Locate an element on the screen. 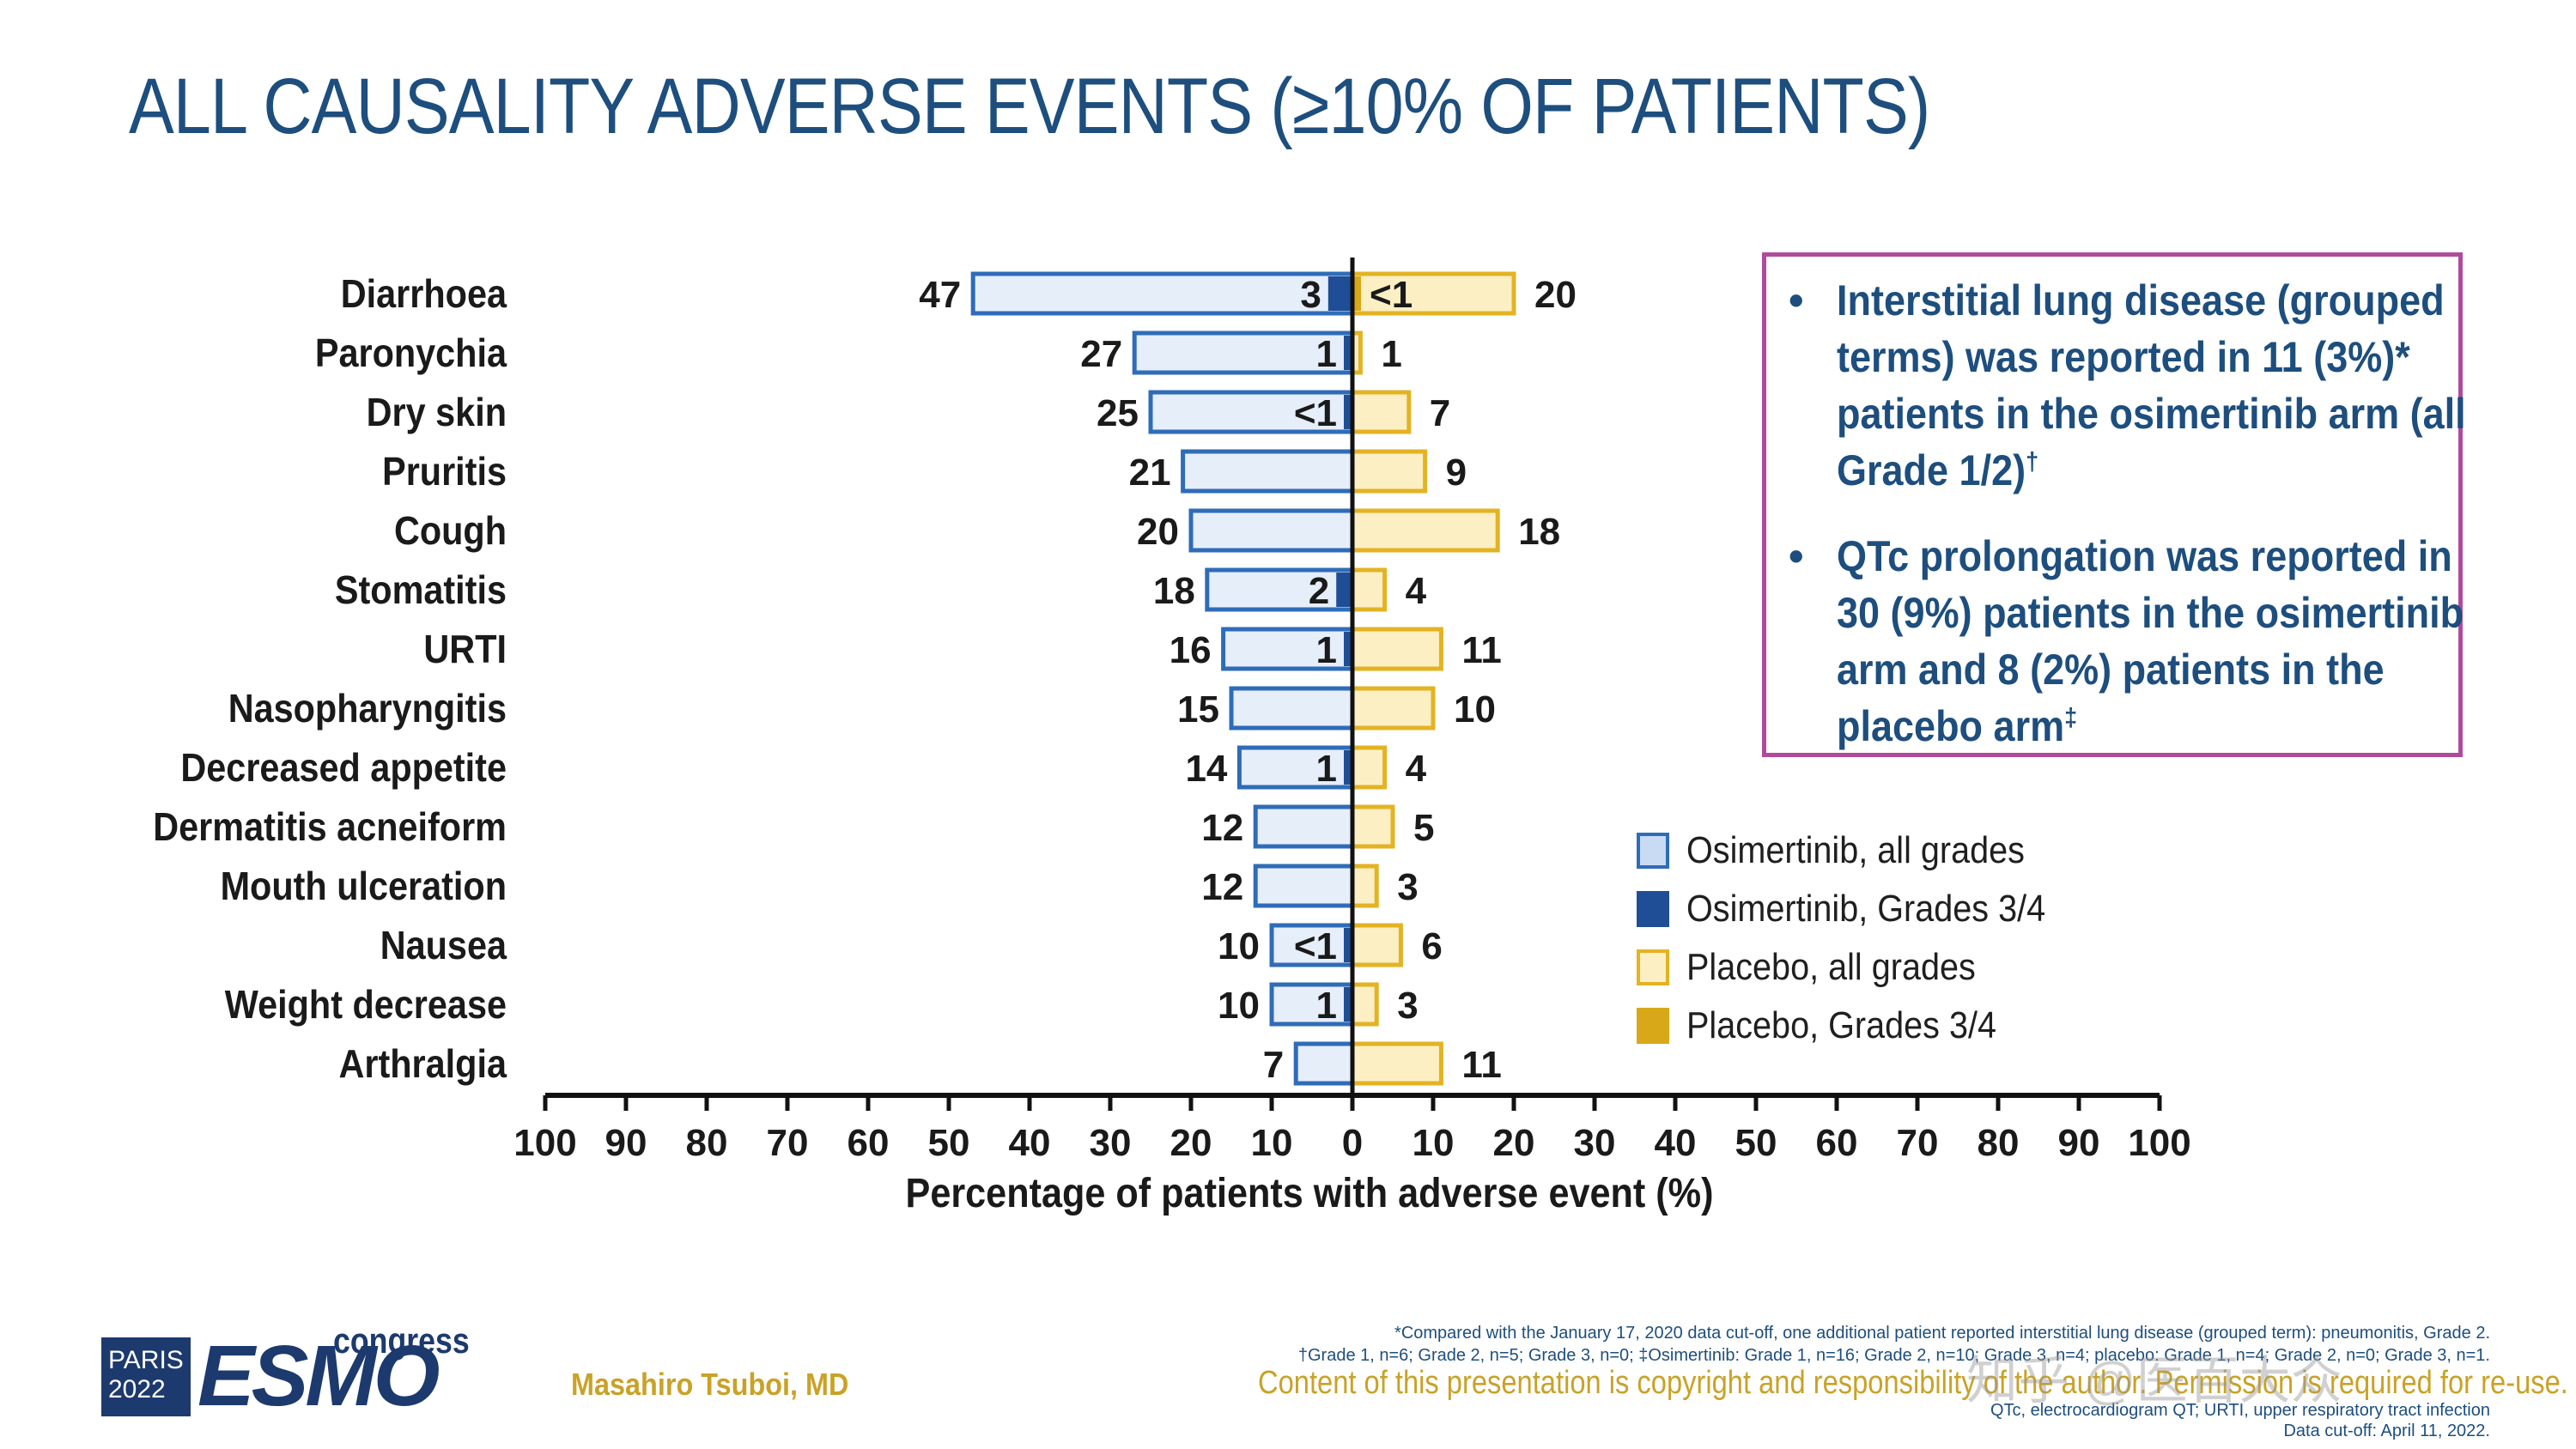 Image resolution: width=2576 pixels, height=1449 pixels. x-tick-label: 0 is located at coordinates (1352, 1143).